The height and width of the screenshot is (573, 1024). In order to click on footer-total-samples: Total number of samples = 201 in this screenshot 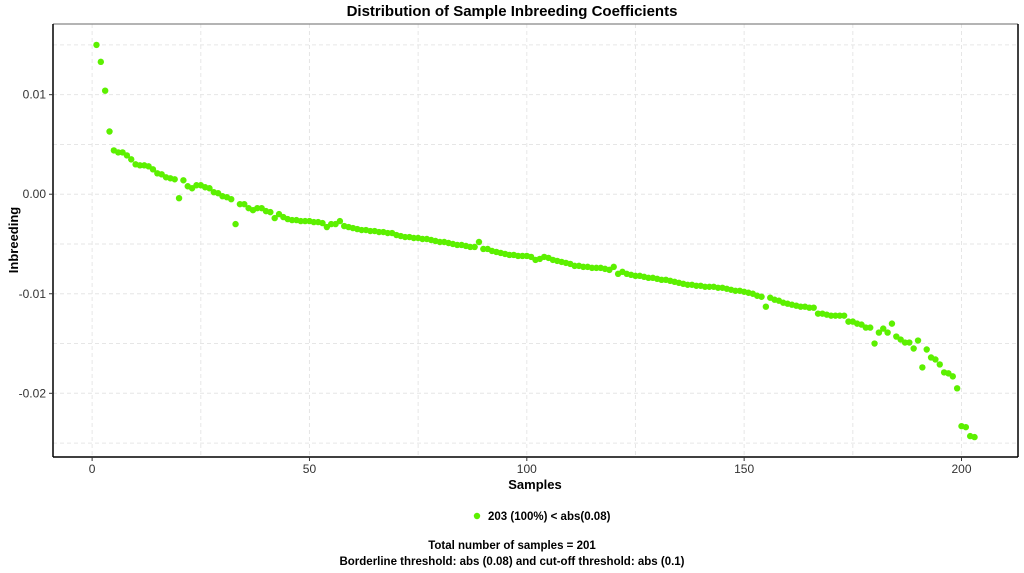, I will do `click(512, 546)`.